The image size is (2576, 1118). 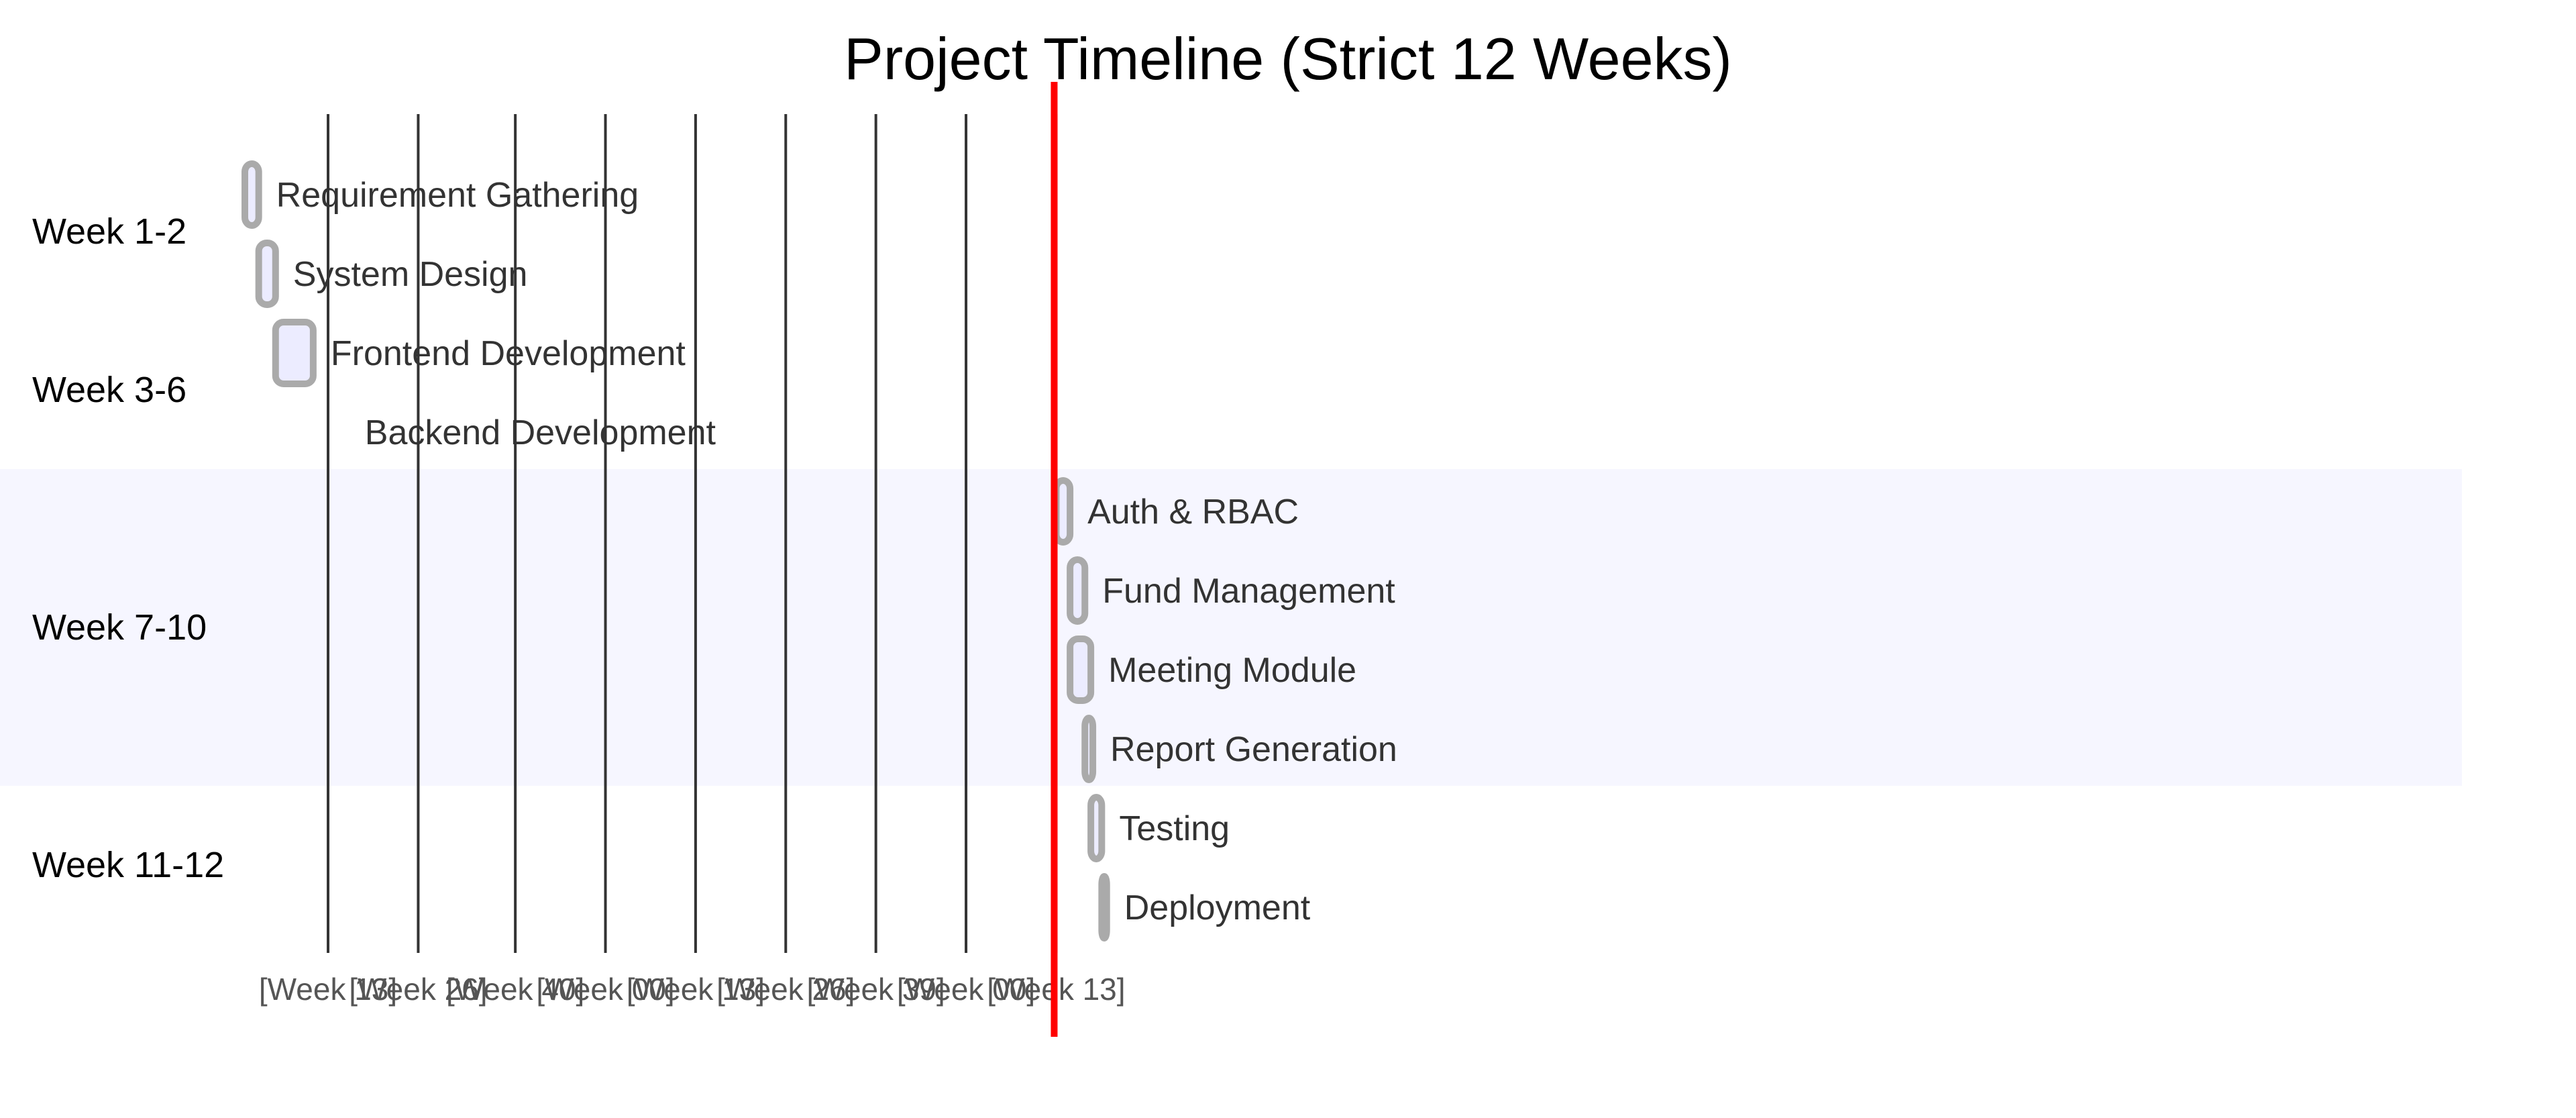 I want to click on task-label: System Design, so click(x=410, y=274).